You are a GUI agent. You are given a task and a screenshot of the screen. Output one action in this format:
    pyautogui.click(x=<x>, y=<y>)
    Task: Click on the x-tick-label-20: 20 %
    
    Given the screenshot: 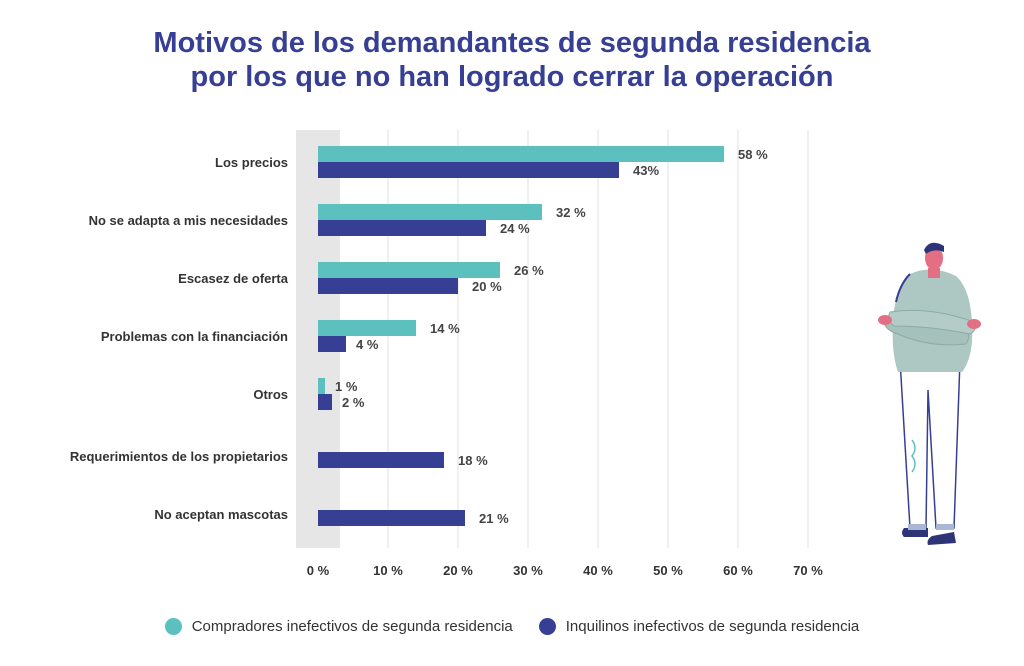 What is the action you would take?
    pyautogui.click(x=458, y=570)
    